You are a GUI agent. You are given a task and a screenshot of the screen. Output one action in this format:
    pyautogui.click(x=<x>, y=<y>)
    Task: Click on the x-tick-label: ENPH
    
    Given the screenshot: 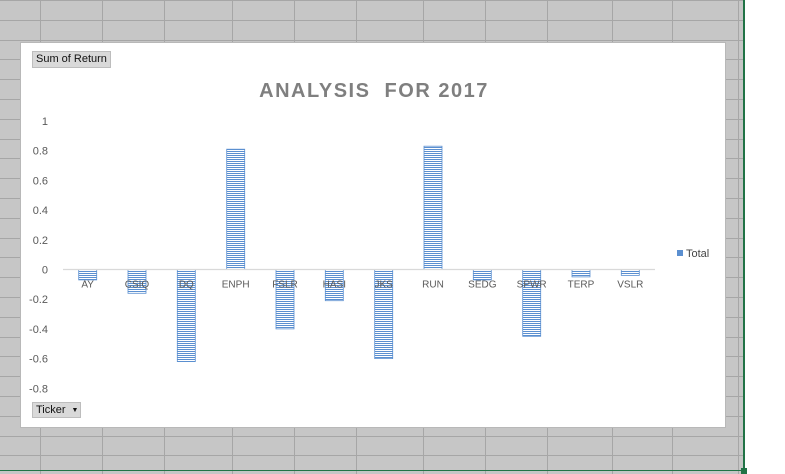 What is the action you would take?
    pyautogui.click(x=236, y=285)
    